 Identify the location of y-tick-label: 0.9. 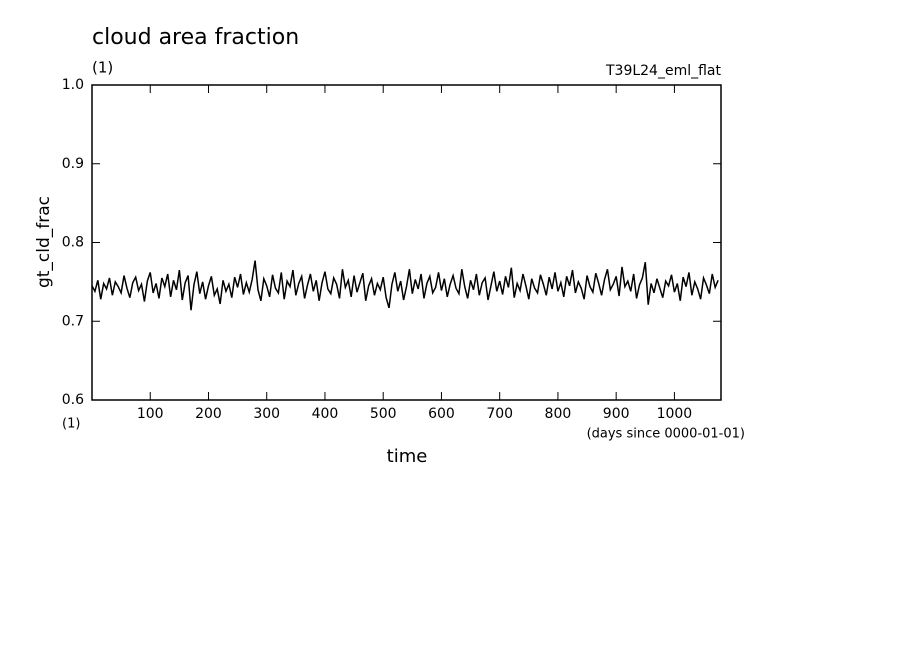
(73, 164).